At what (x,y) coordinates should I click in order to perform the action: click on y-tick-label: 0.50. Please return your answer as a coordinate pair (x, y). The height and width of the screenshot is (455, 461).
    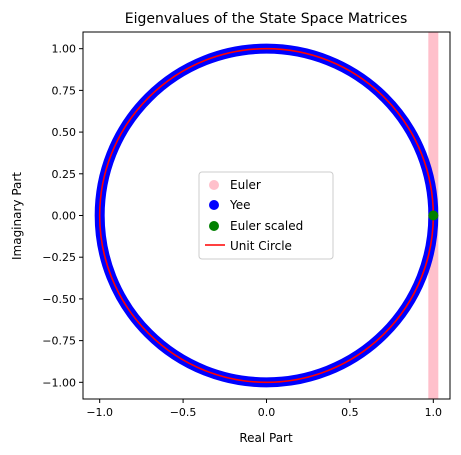
    Looking at the image, I should click on (64, 132).